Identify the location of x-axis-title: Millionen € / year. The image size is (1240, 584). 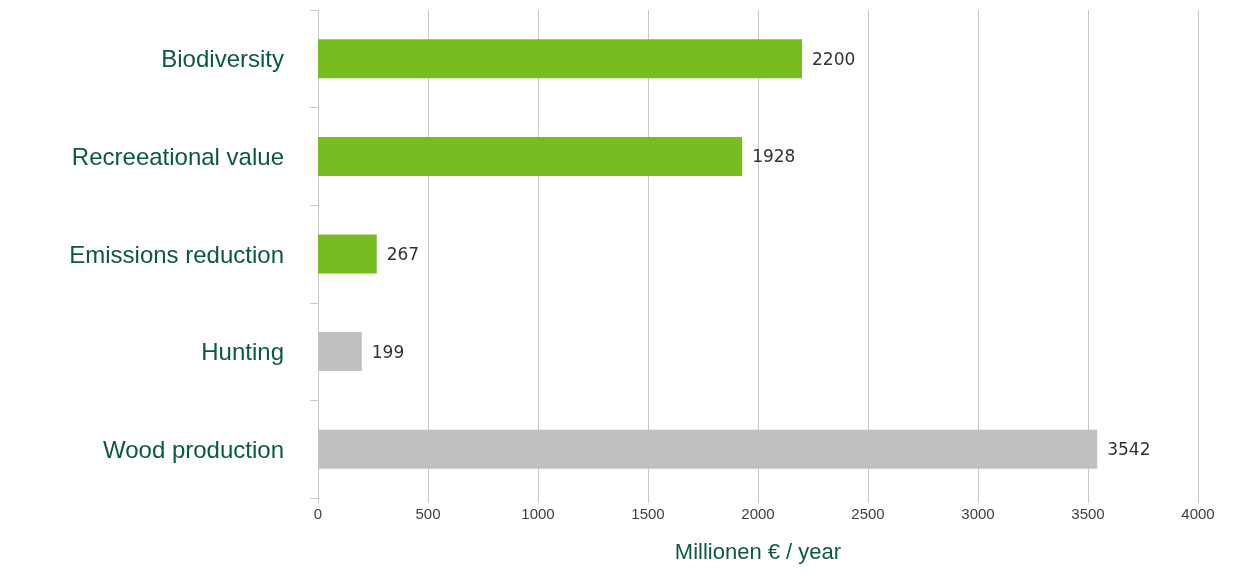
(758, 551).